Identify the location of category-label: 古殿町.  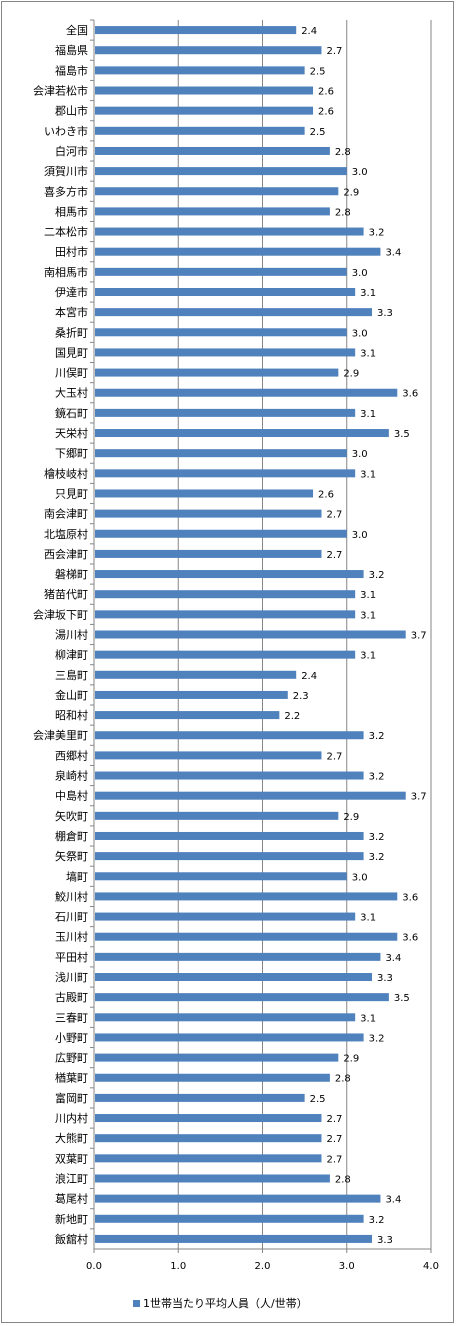
(71, 997).